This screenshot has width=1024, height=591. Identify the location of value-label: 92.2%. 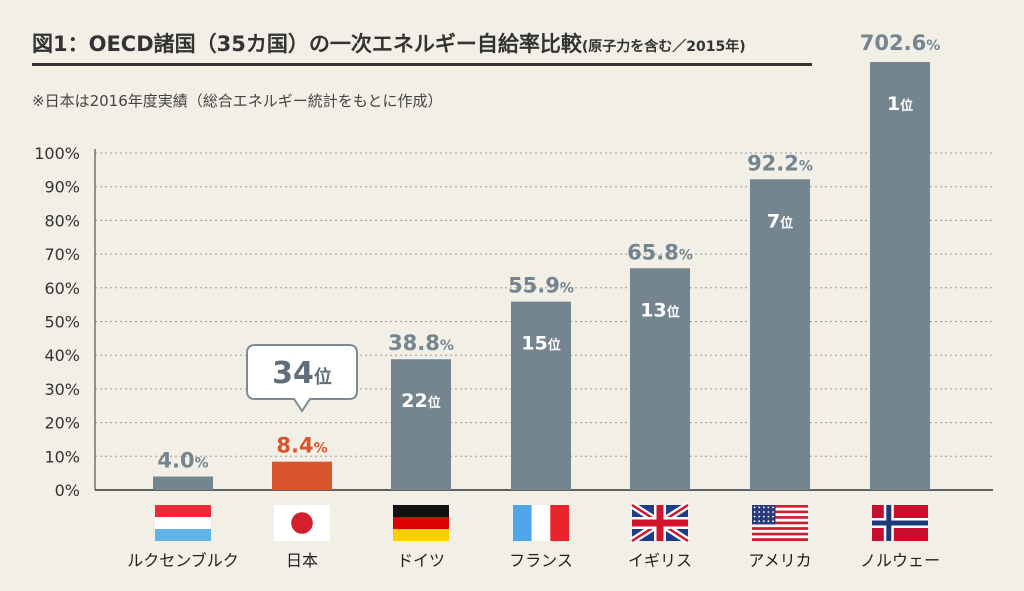
(780, 163).